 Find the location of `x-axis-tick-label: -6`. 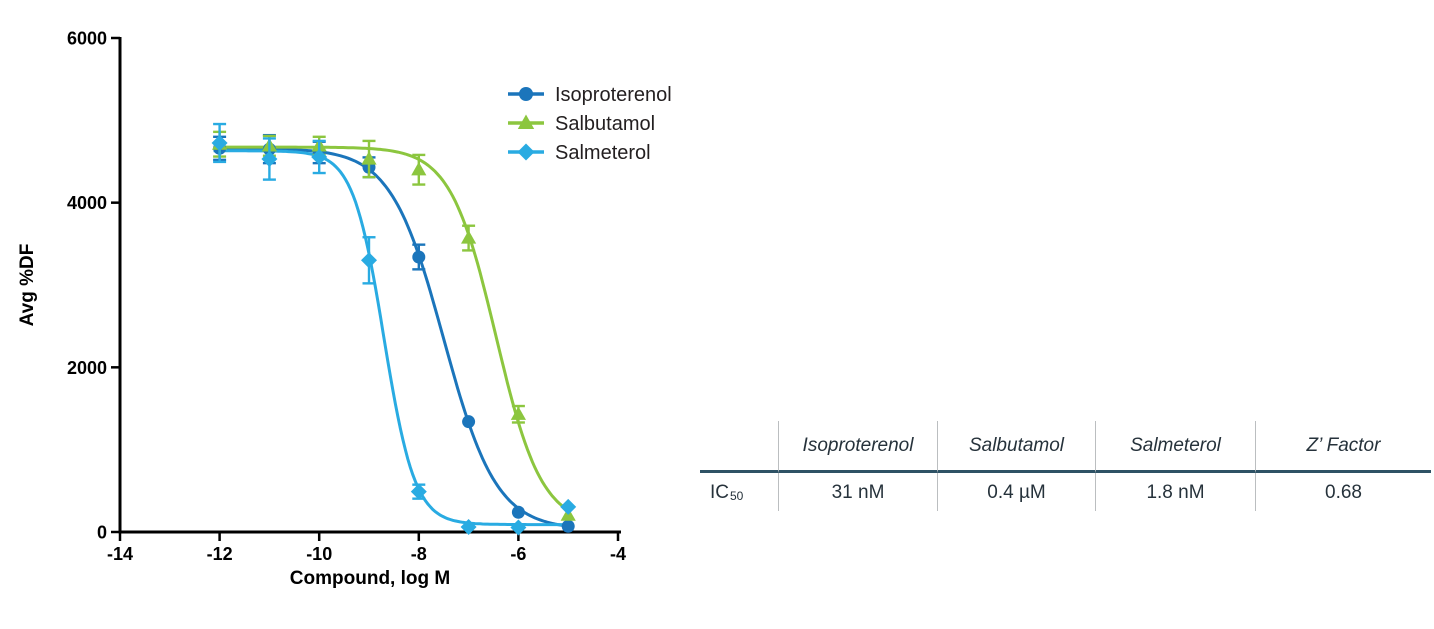

x-axis-tick-label: -6 is located at coordinates (518, 554).